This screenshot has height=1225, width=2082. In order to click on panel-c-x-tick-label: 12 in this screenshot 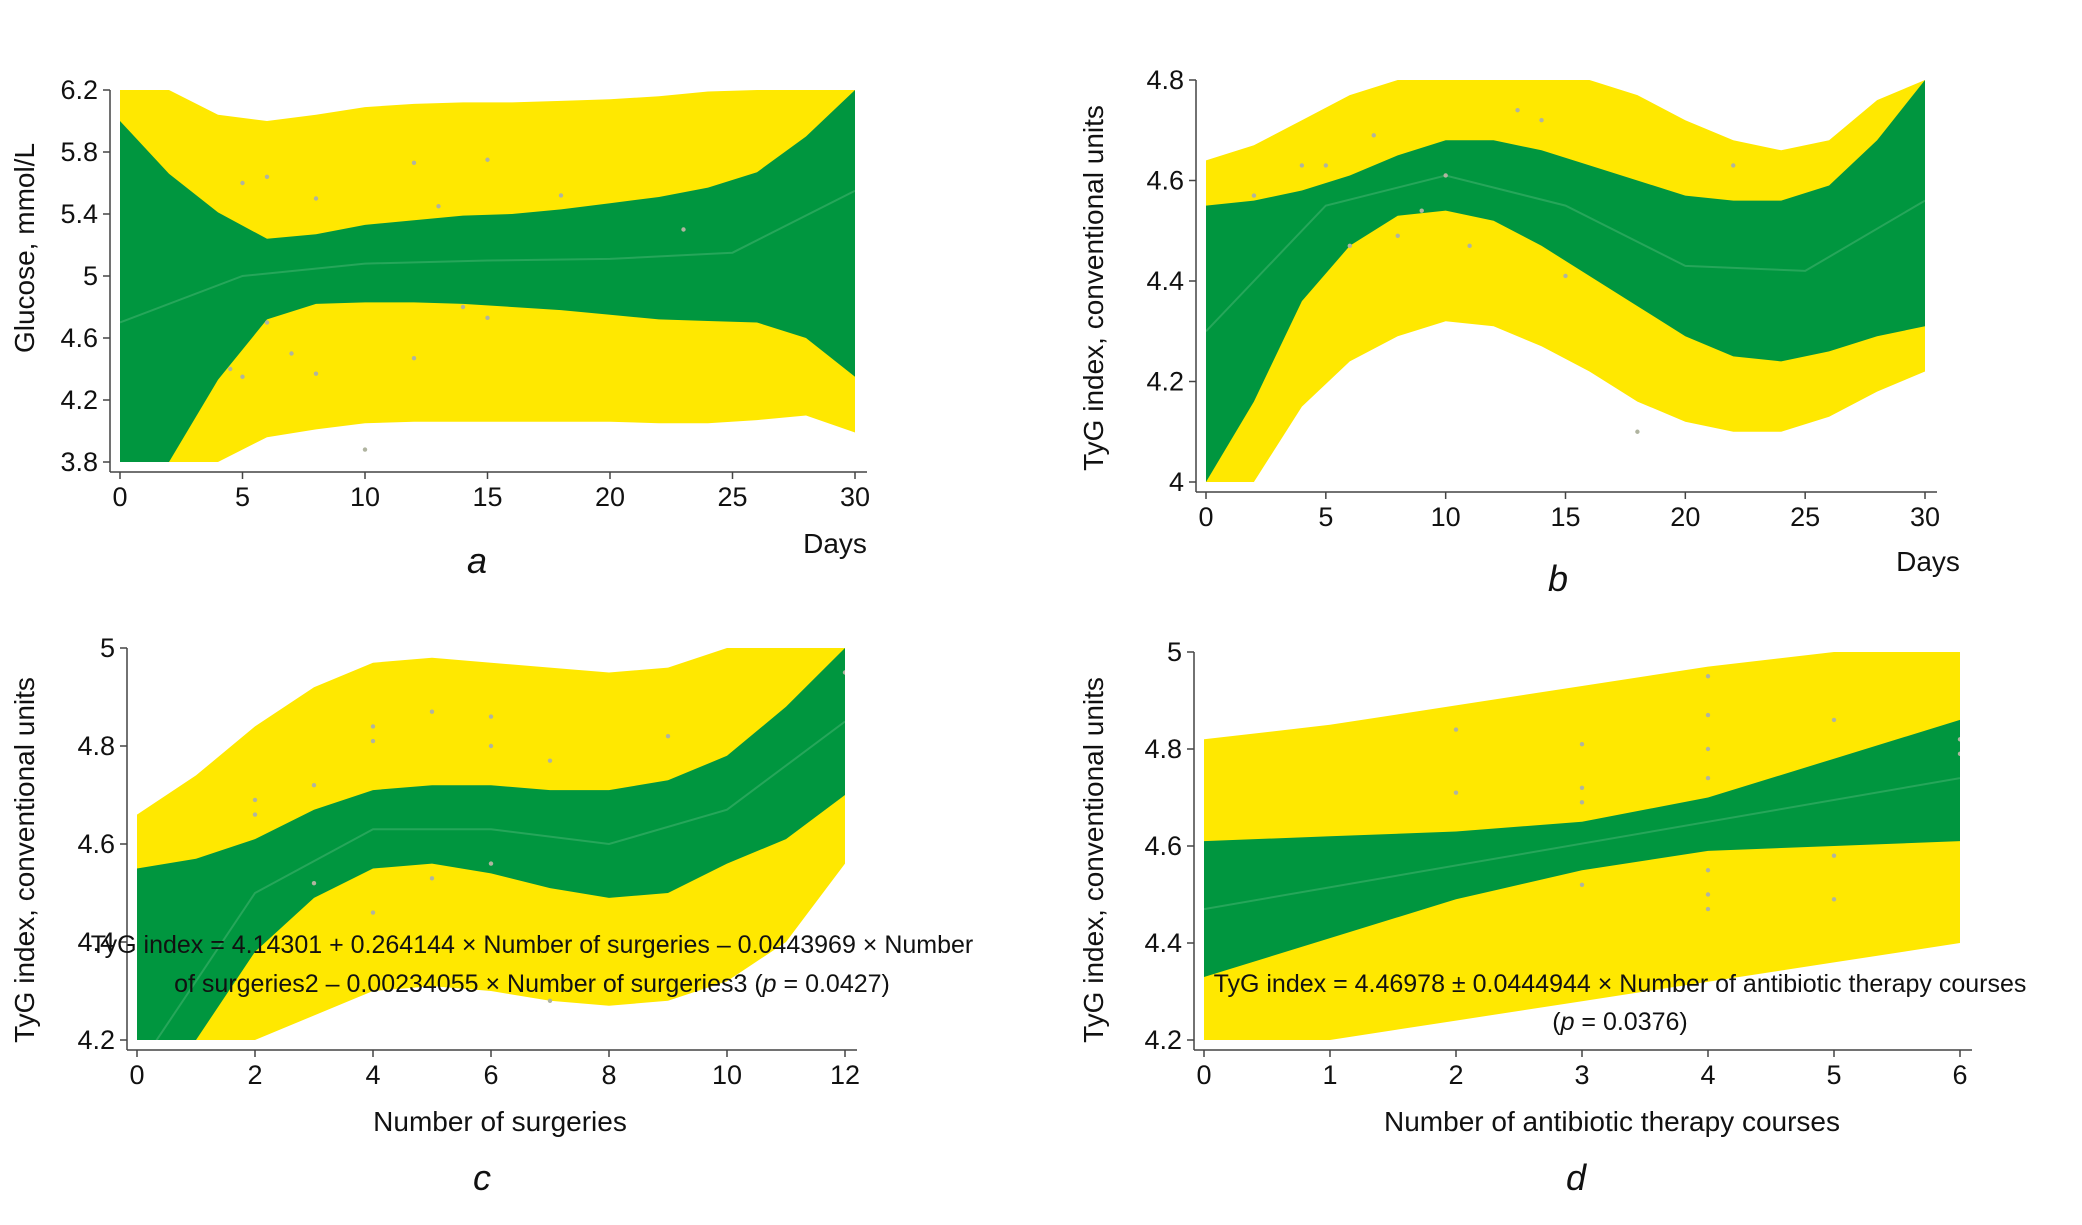, I will do `click(845, 1075)`.